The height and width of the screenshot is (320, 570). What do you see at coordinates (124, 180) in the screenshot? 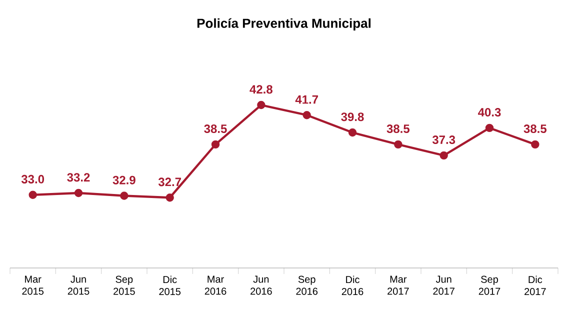
I see `data-label: 32.9` at bounding box center [124, 180].